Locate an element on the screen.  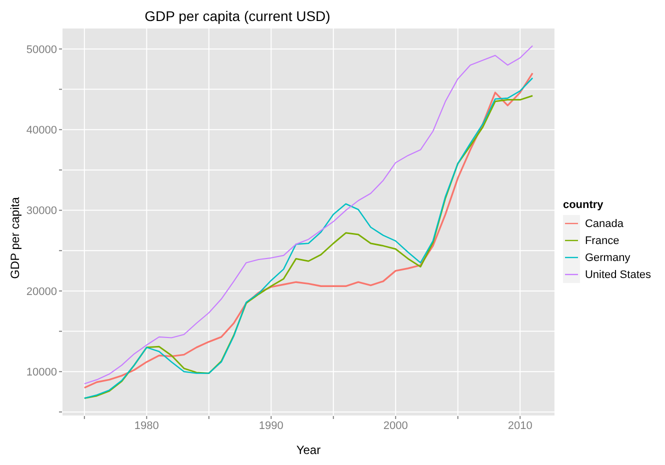
x-tick-label: 2000 is located at coordinates (395, 426).